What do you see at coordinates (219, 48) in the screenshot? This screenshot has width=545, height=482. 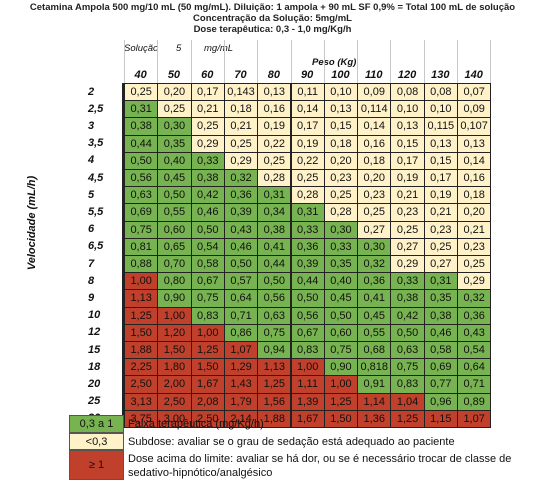 I see `solution-unit: mg/mL` at bounding box center [219, 48].